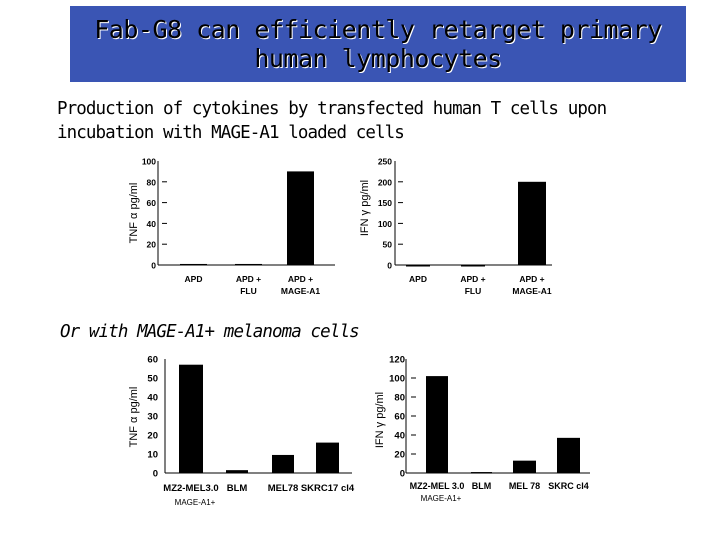  What do you see at coordinates (397, 360) in the screenshot?
I see `y-tick-label: 120` at bounding box center [397, 360].